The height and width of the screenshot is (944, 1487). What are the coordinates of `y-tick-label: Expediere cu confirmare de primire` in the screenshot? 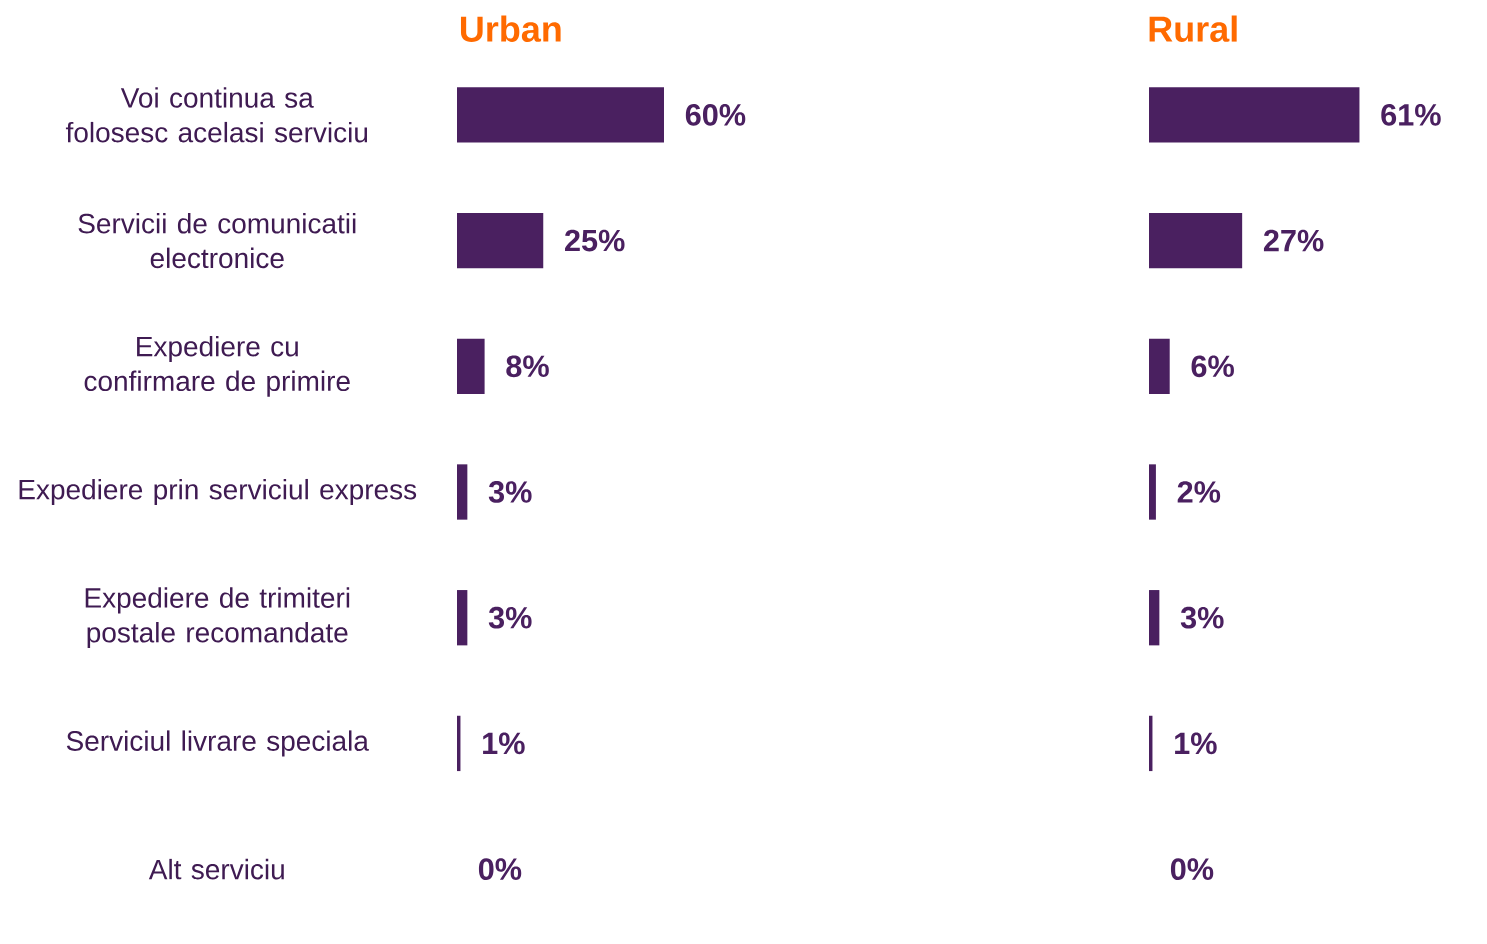 It's located at (217, 366).